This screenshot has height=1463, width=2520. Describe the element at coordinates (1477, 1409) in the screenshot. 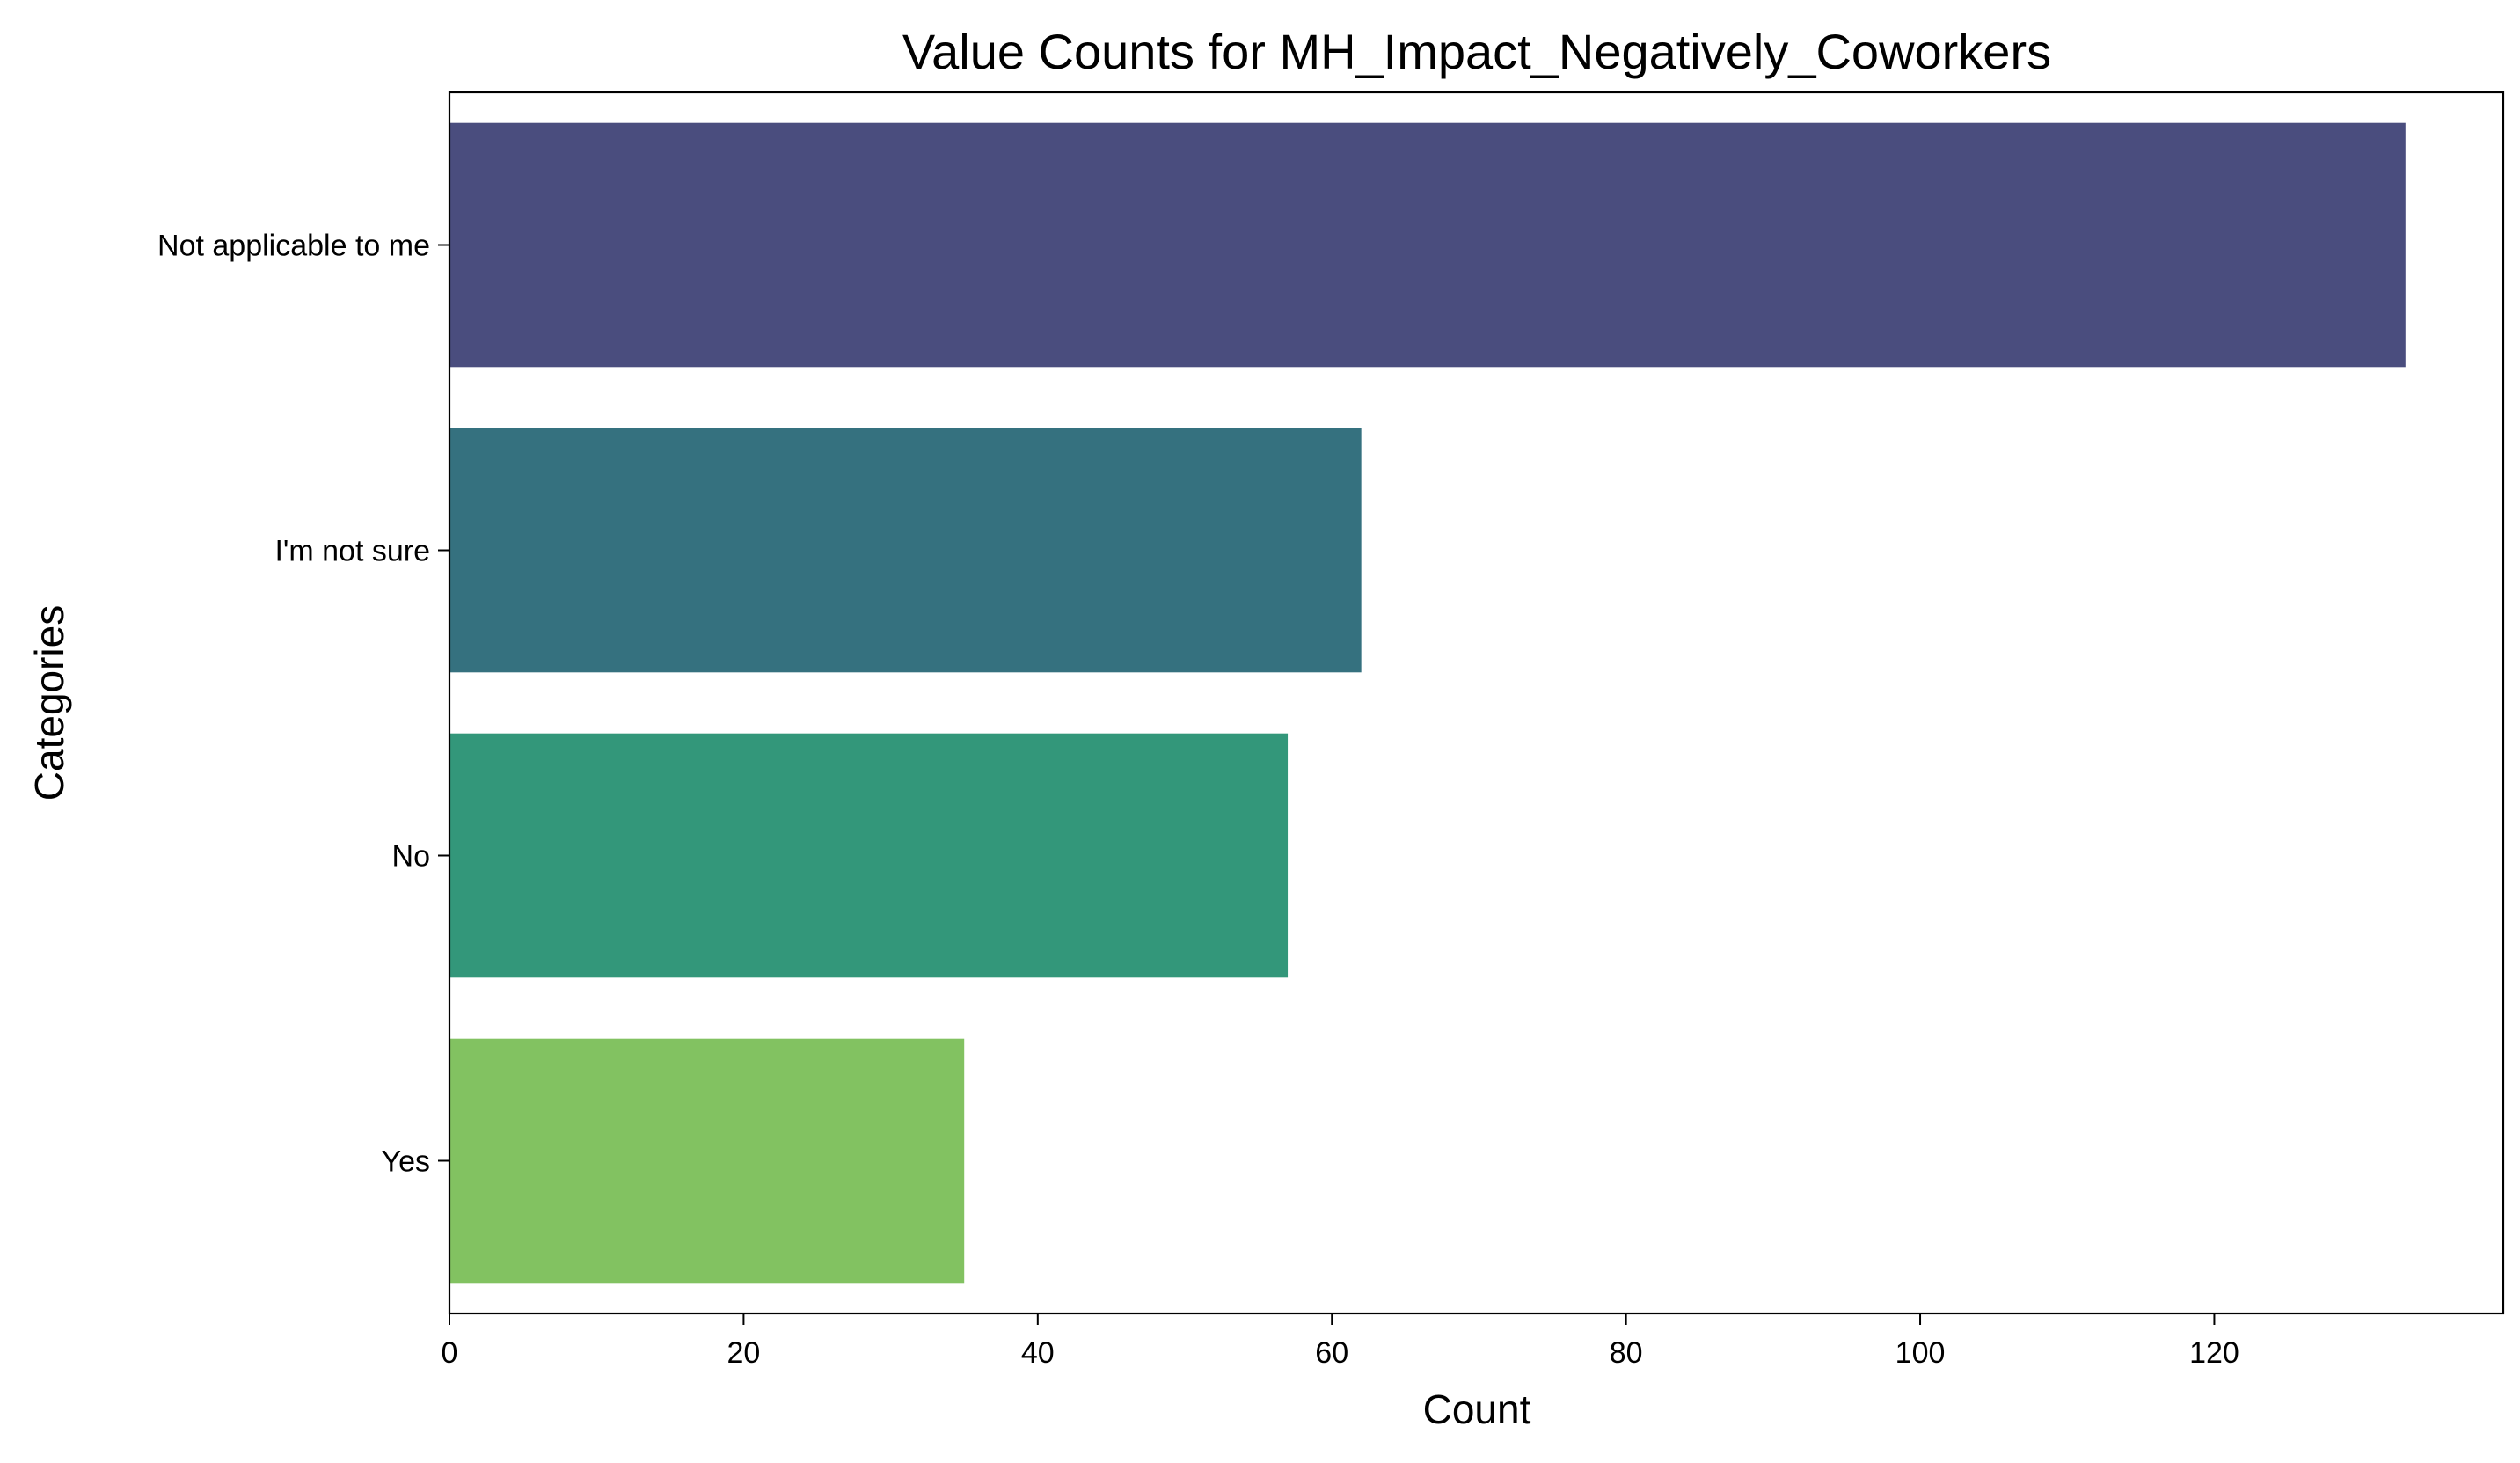

I see `x-axis-label: Count` at that location.